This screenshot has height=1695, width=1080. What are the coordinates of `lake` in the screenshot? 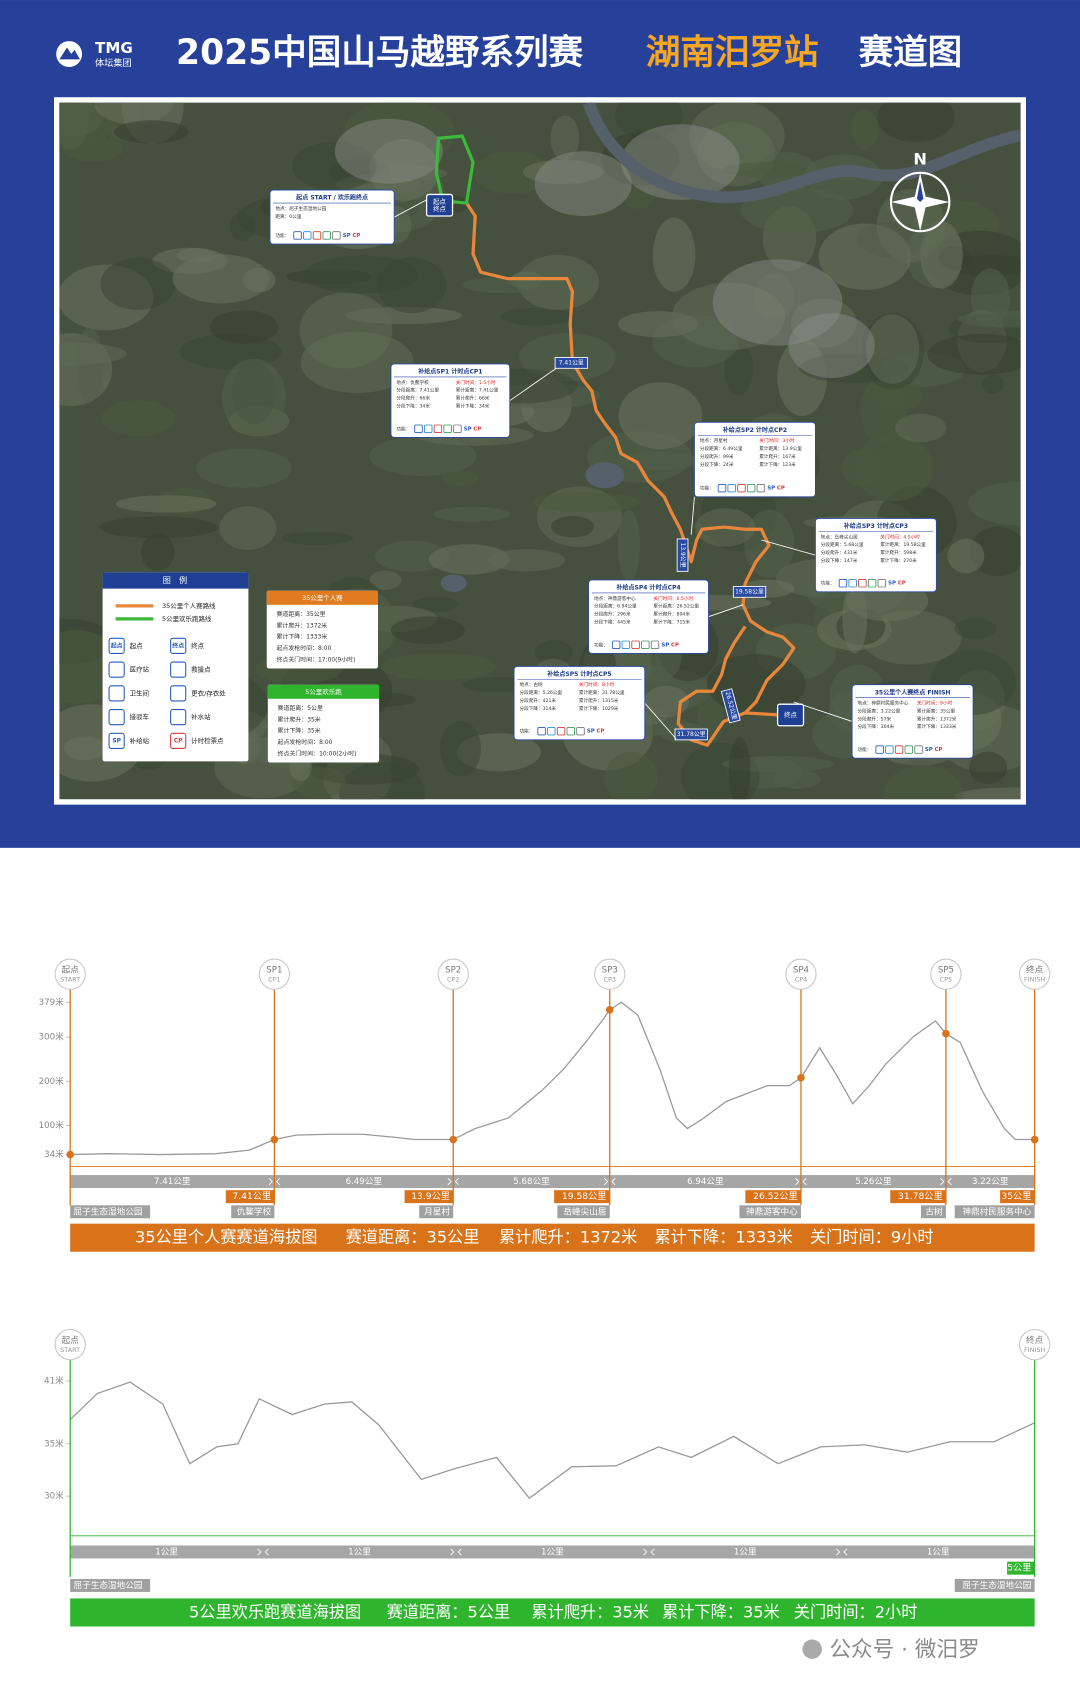 It's located at (453, 583).